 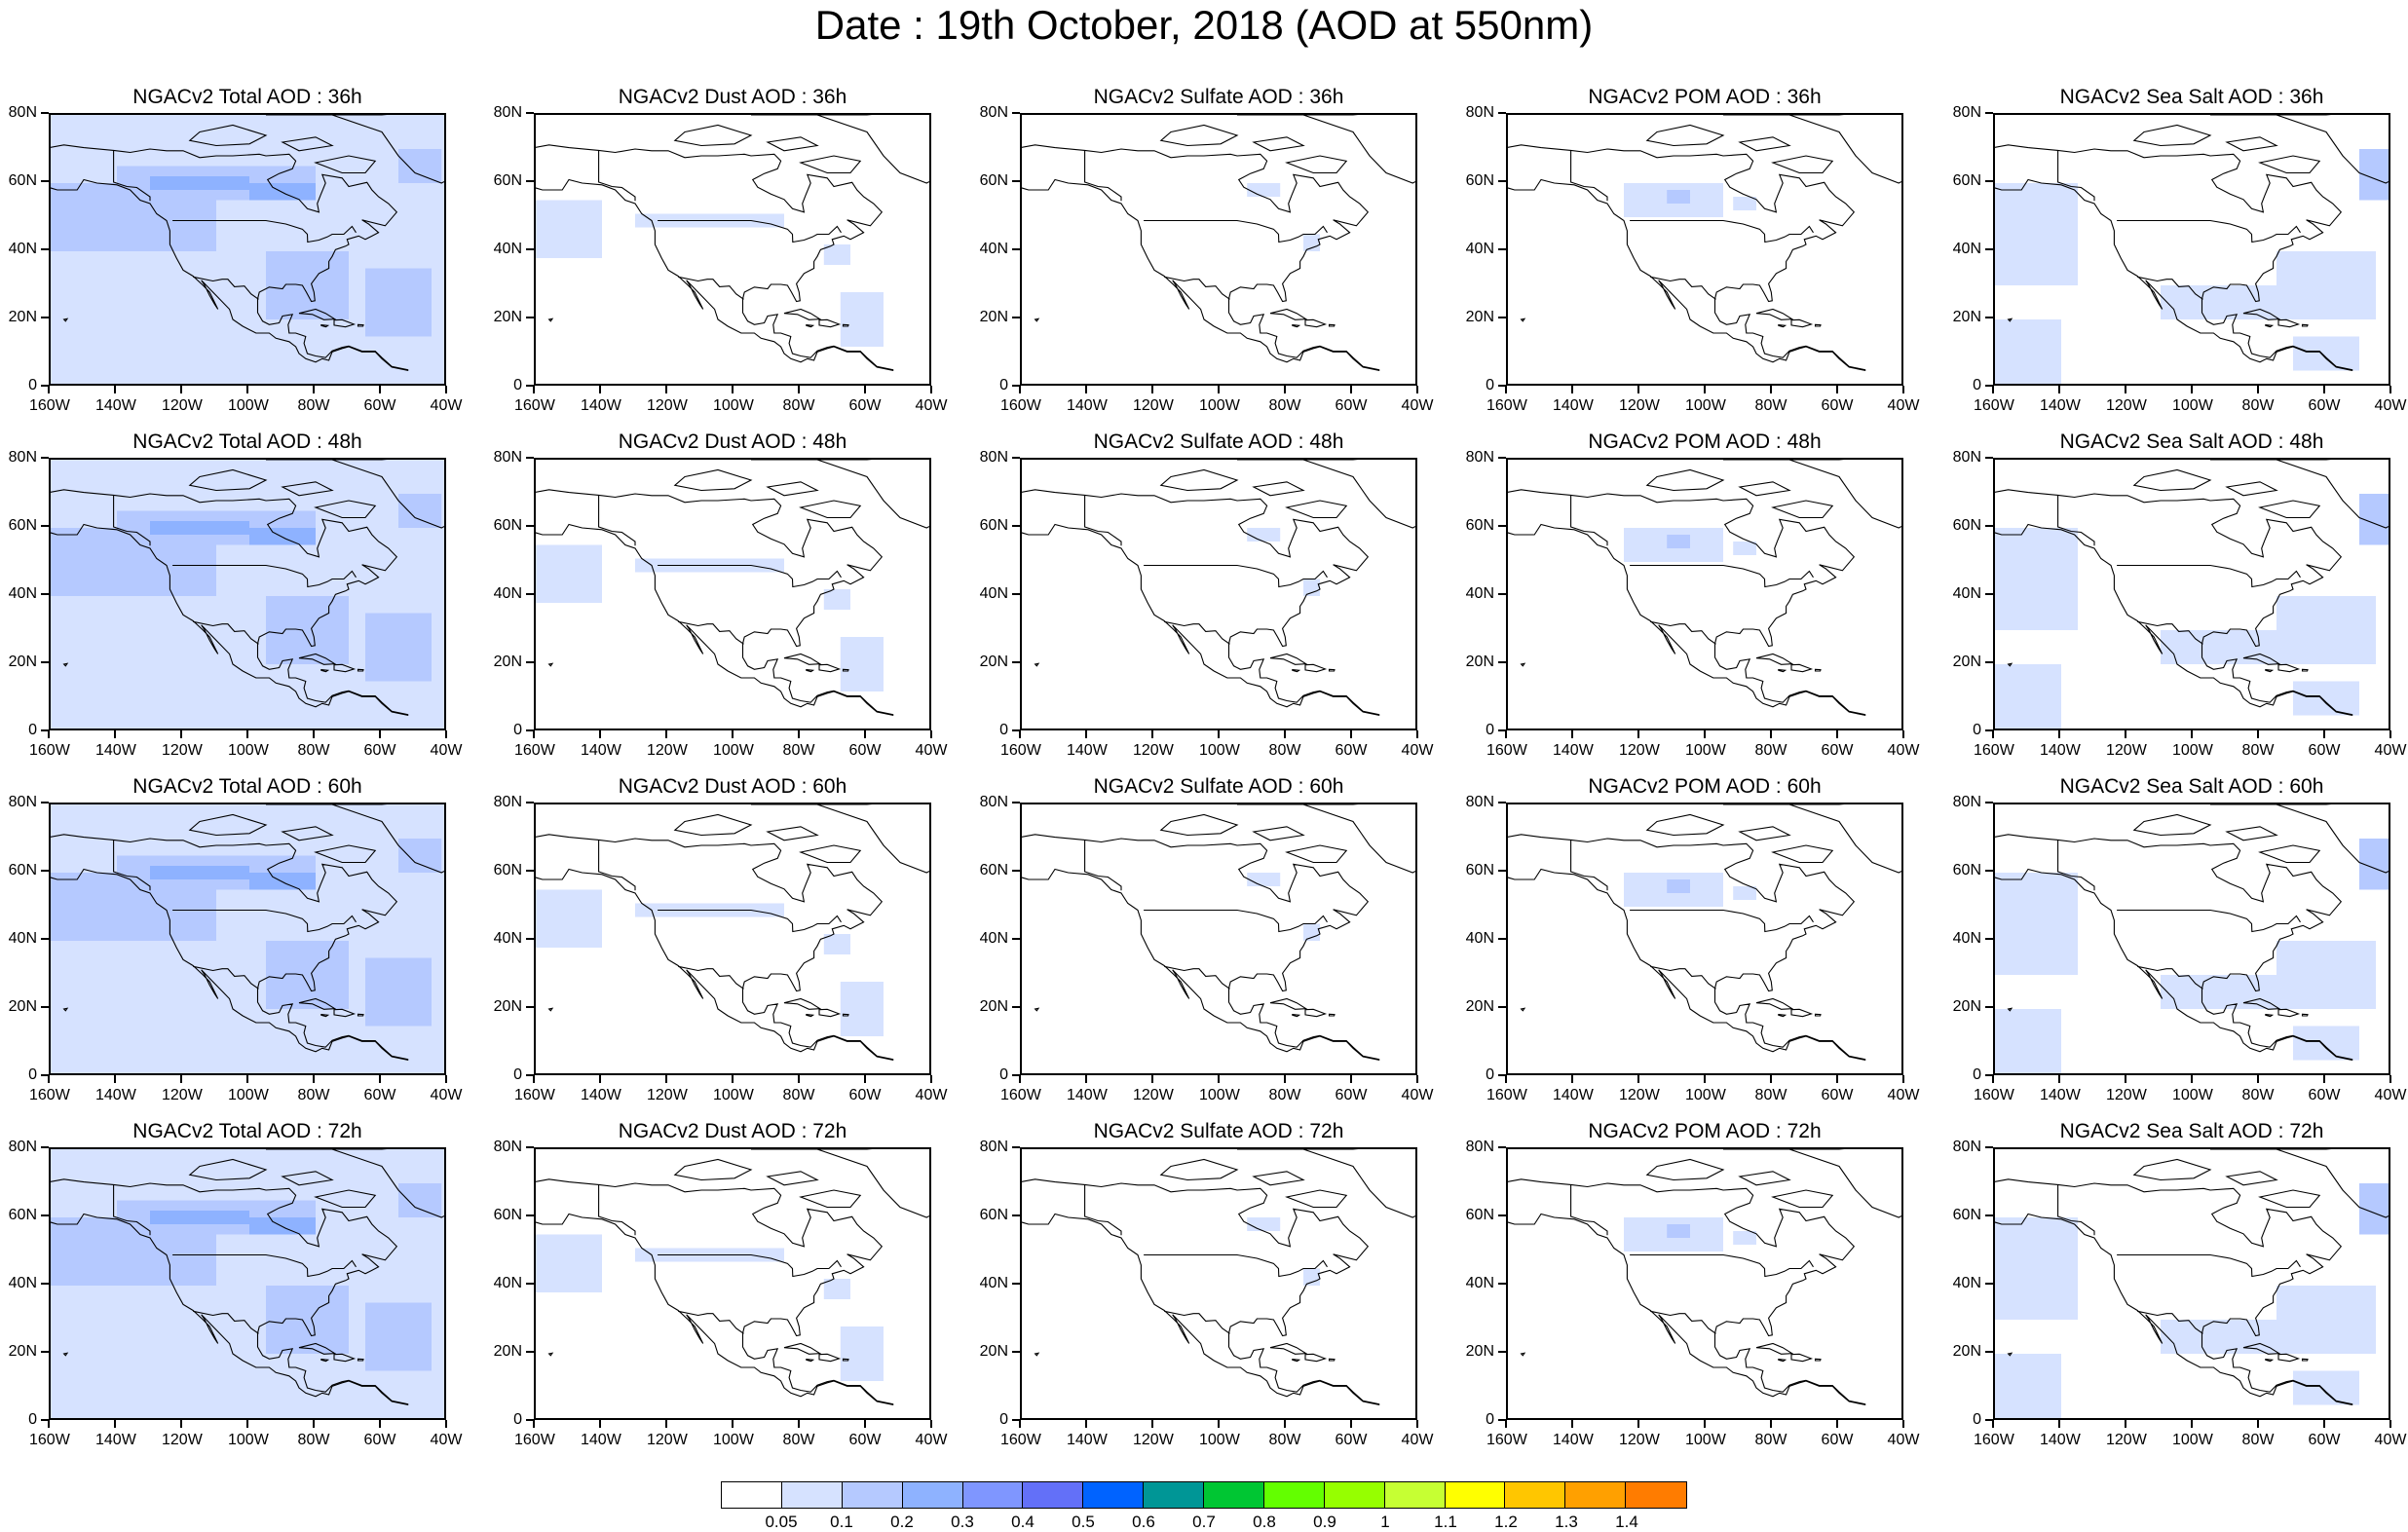 What do you see at coordinates (2390, 405) in the screenshot?
I see `x-tick-label: 40W` at bounding box center [2390, 405].